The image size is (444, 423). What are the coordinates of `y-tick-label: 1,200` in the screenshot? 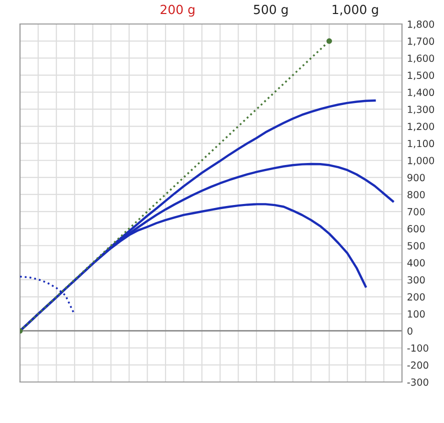 It's located at (421, 127).